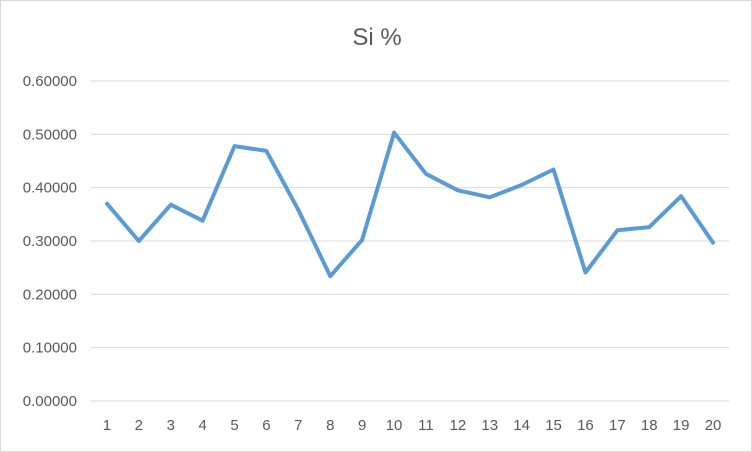  What do you see at coordinates (234, 425) in the screenshot?
I see `x-tick-label: 5` at bounding box center [234, 425].